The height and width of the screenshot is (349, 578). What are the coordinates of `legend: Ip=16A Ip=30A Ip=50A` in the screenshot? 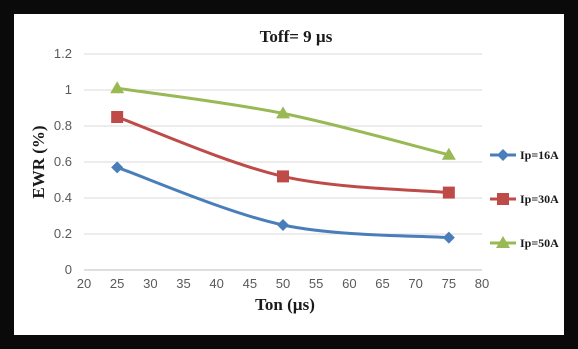 It's located at (524, 199).